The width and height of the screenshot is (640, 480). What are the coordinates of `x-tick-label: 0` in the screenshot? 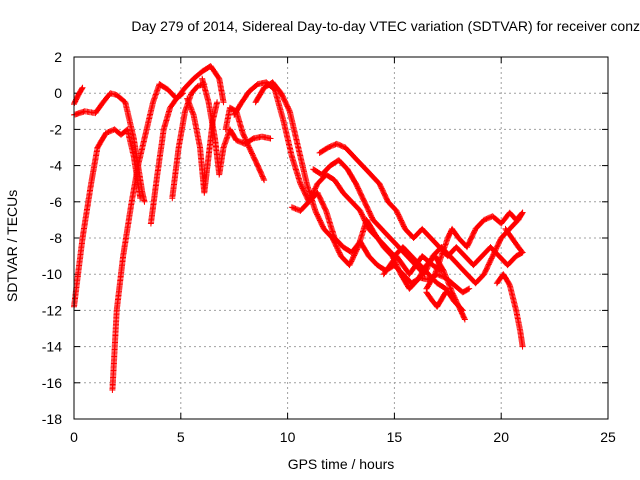 It's located at (74, 437).